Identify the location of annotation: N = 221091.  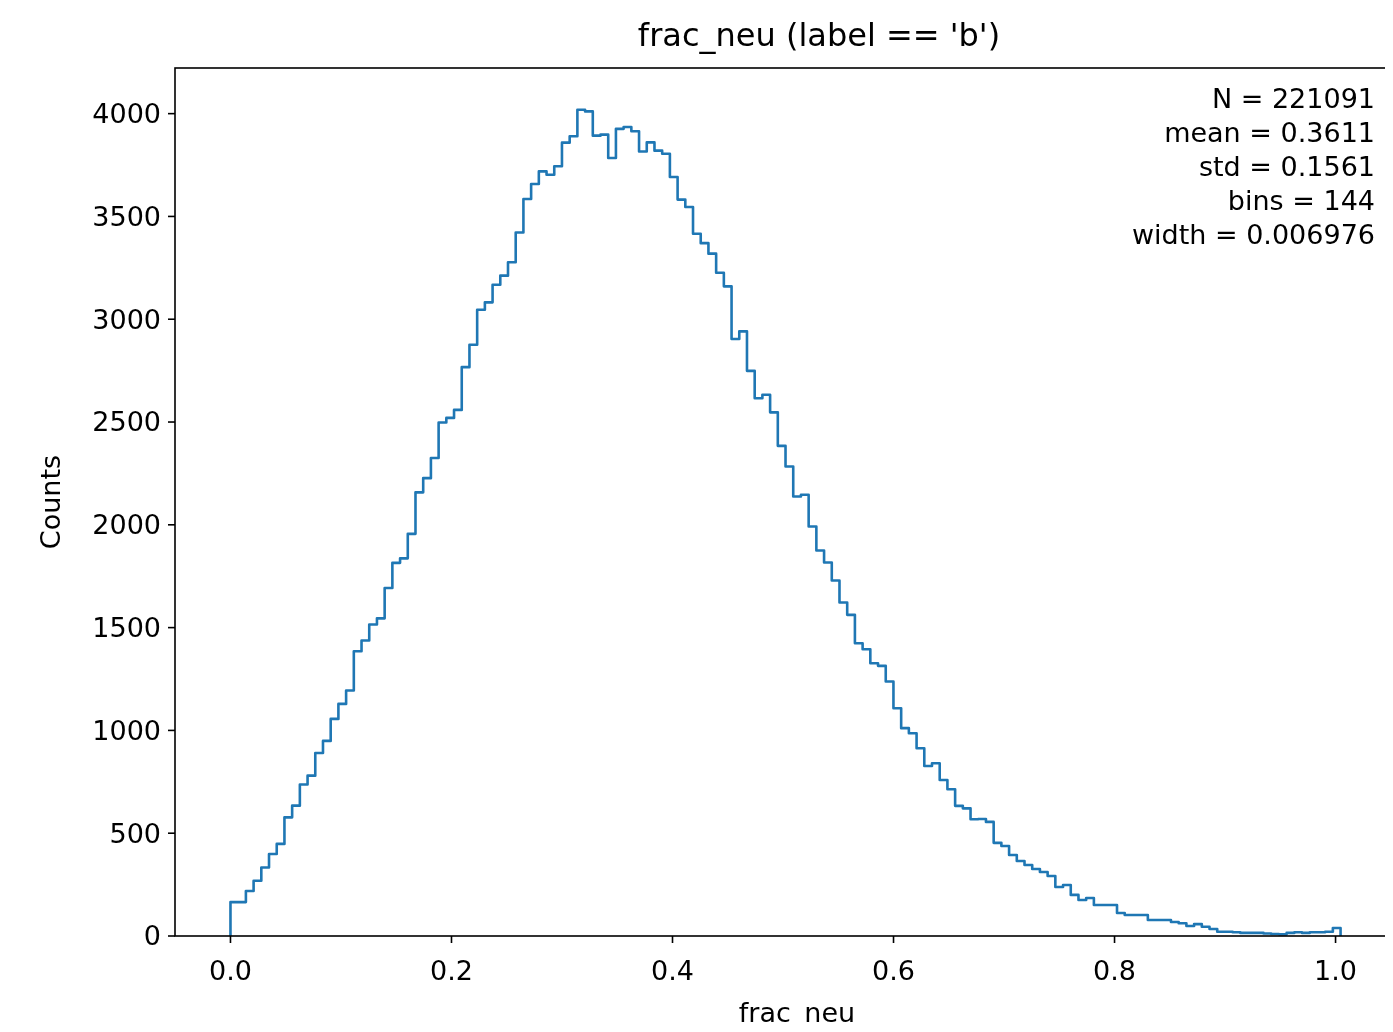
(1293, 98).